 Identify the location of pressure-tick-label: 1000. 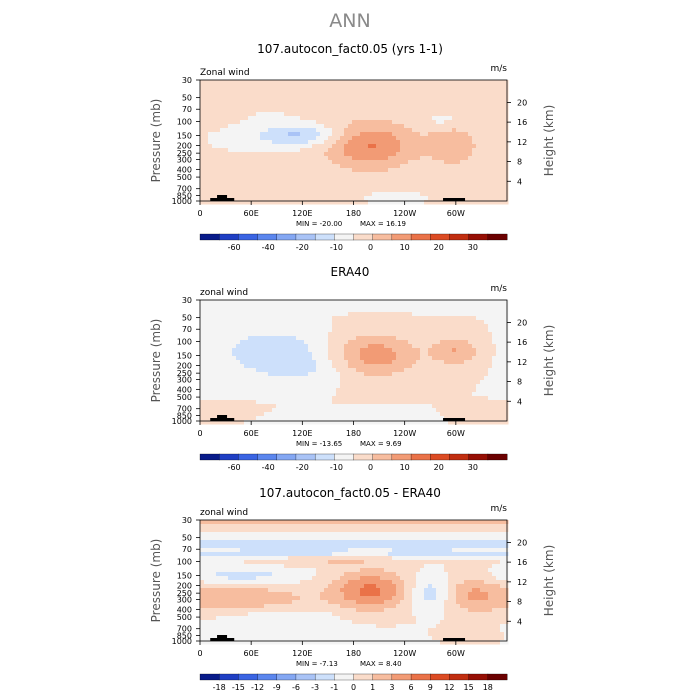
(182, 201).